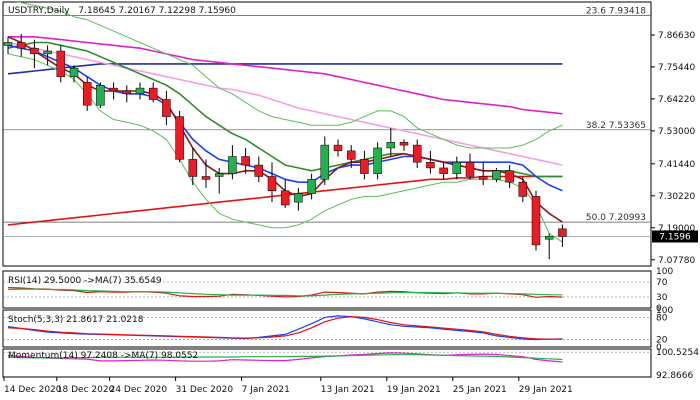 The height and width of the screenshot is (400, 700). What do you see at coordinates (676, 165) in the screenshot?
I see `price-tick-label-4: 7.41440` at bounding box center [676, 165].